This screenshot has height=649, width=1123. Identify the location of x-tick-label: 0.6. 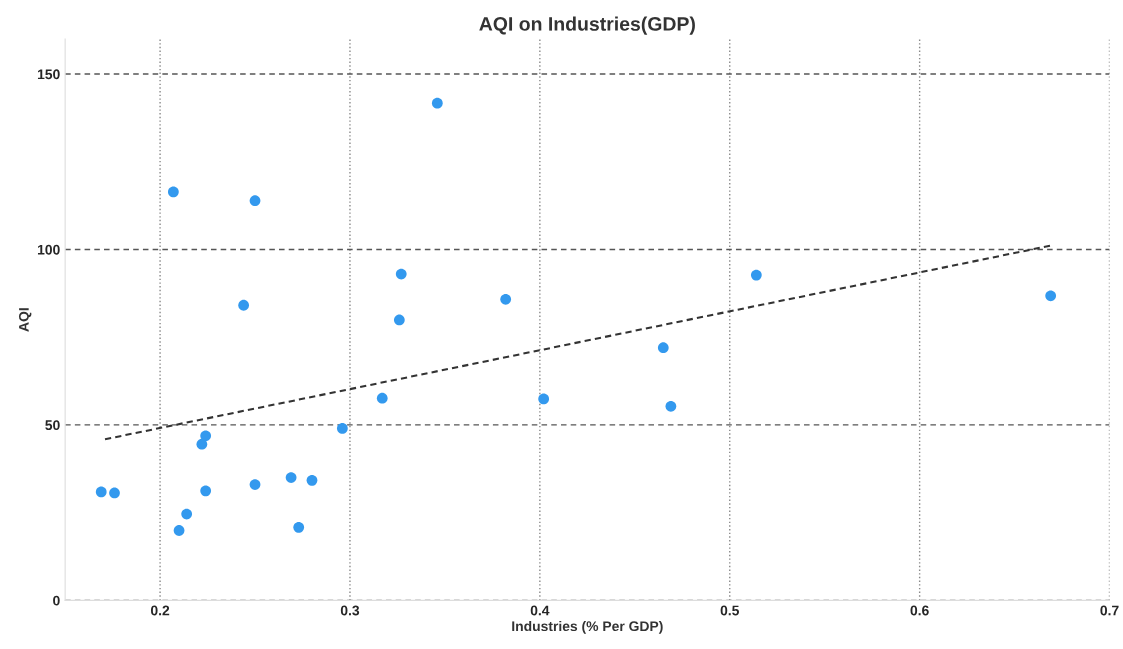
(919, 610).